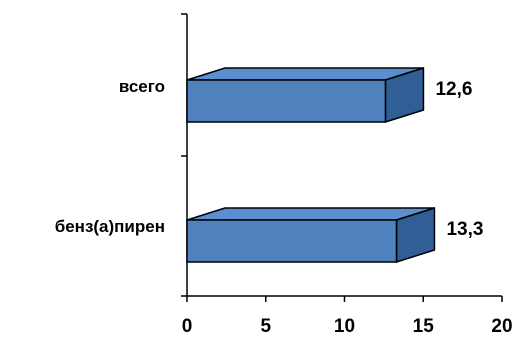  Describe the element at coordinates (424, 326) in the screenshot. I see `x-tick-label-15: 15` at that location.